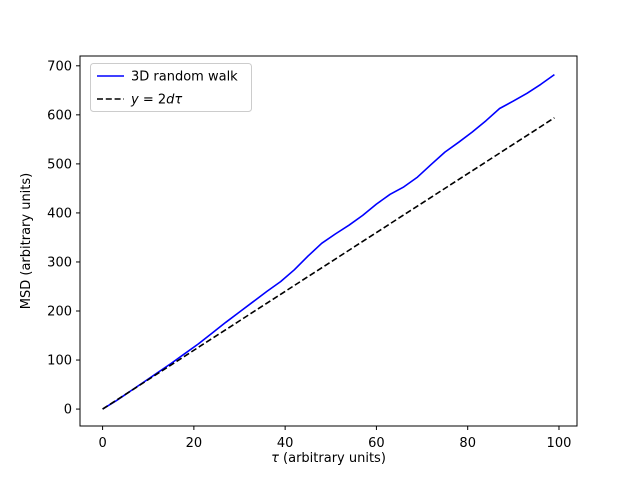 Image resolution: width=640 pixels, height=480 pixels. What do you see at coordinates (59, 312) in the screenshot?
I see `y-tick-label: 200` at bounding box center [59, 312].